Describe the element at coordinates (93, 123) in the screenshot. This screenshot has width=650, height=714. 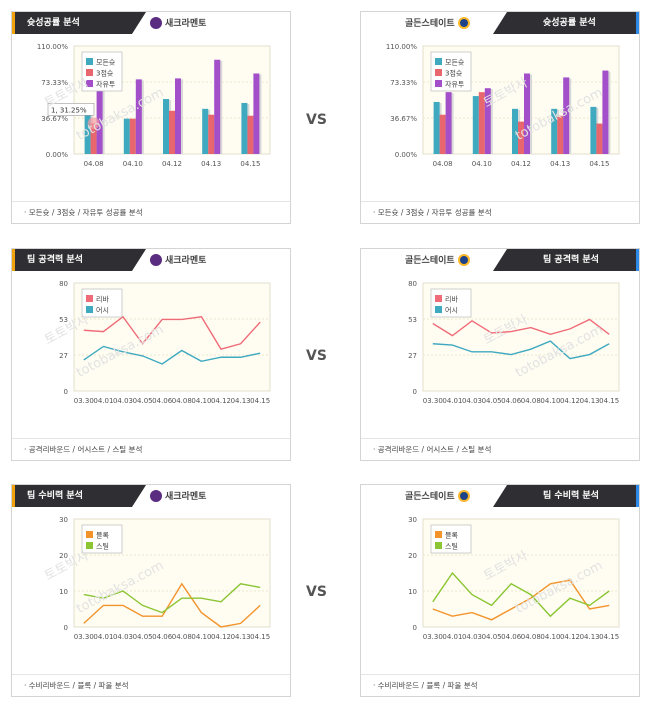
I see `hover-marker` at that location.